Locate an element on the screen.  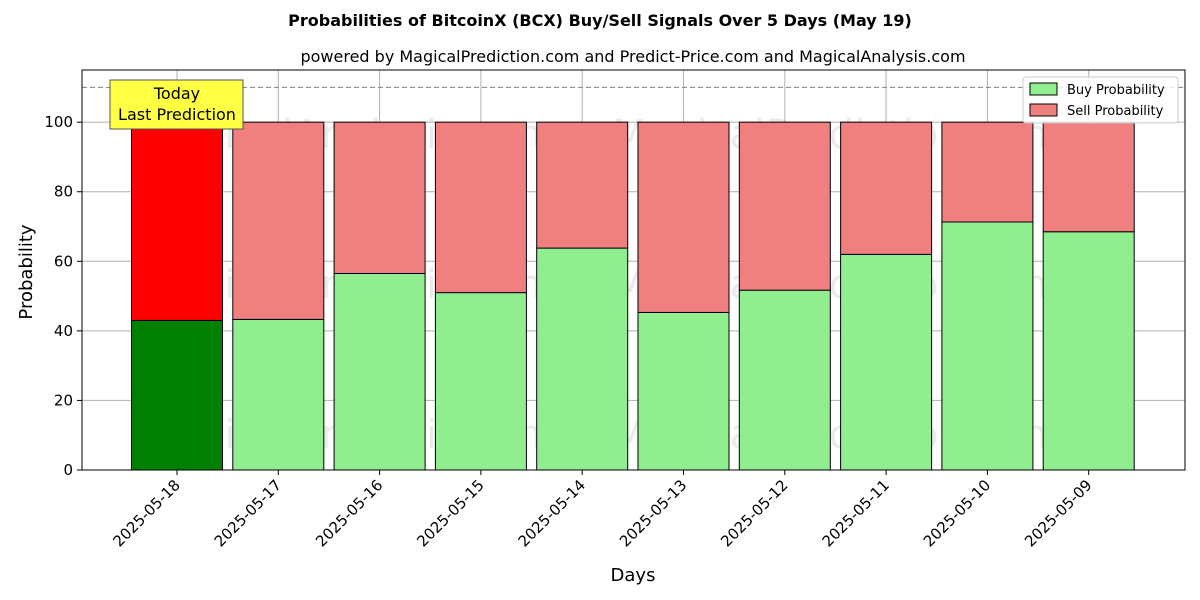
x-axis-label: Days is located at coordinates (633, 575).